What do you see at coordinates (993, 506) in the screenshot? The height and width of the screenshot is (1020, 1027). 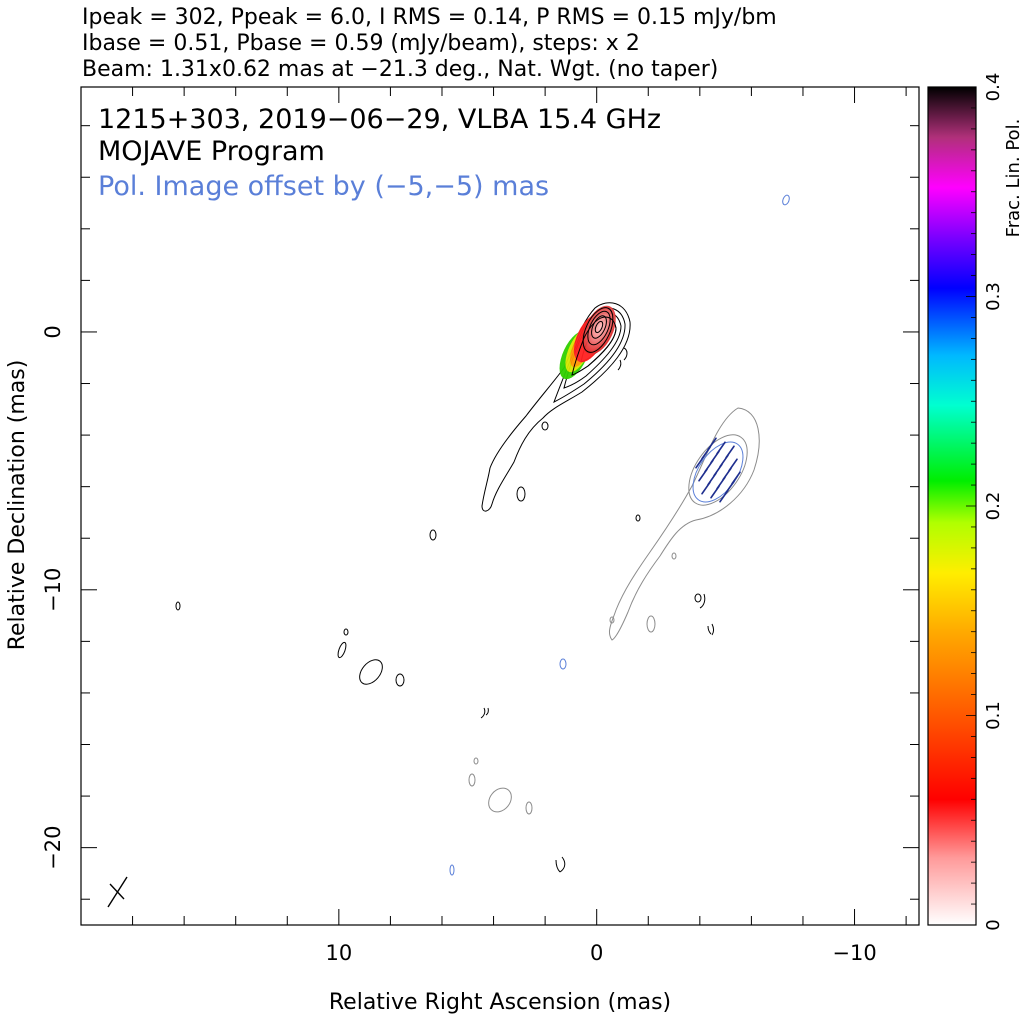 I see `colorbar-tick-label: 0.2` at bounding box center [993, 506].